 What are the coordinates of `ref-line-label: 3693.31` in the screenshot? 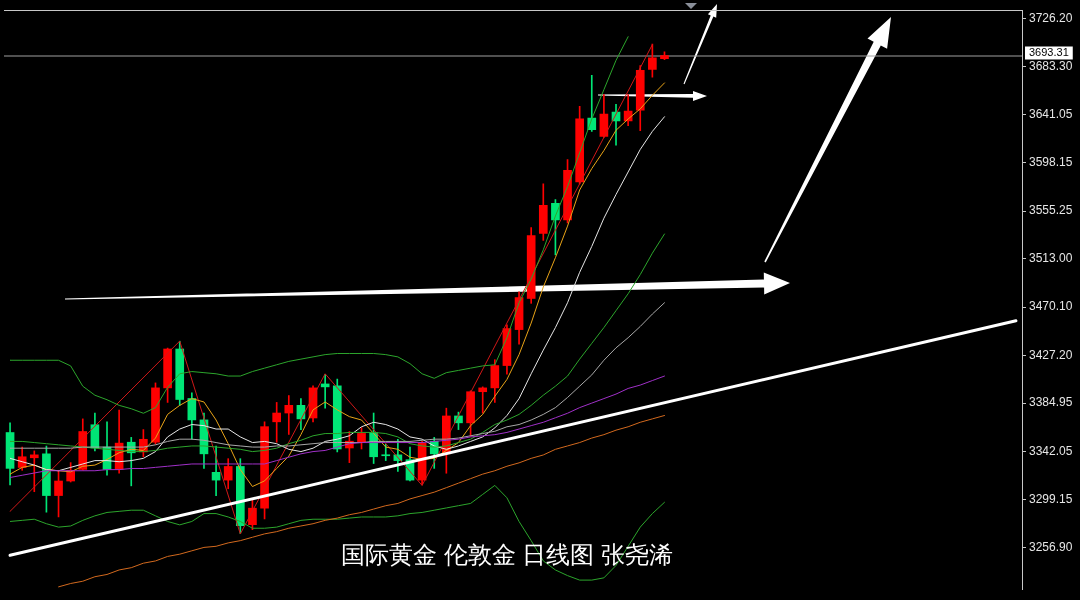 It's located at (1049, 52).